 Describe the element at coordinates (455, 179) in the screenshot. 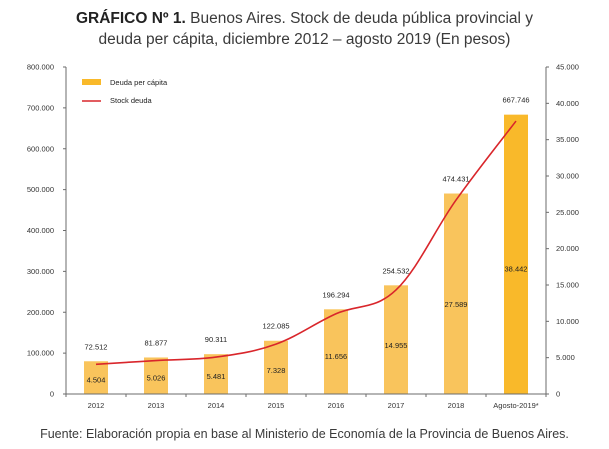

I see `label-stock: 474.431` at that location.